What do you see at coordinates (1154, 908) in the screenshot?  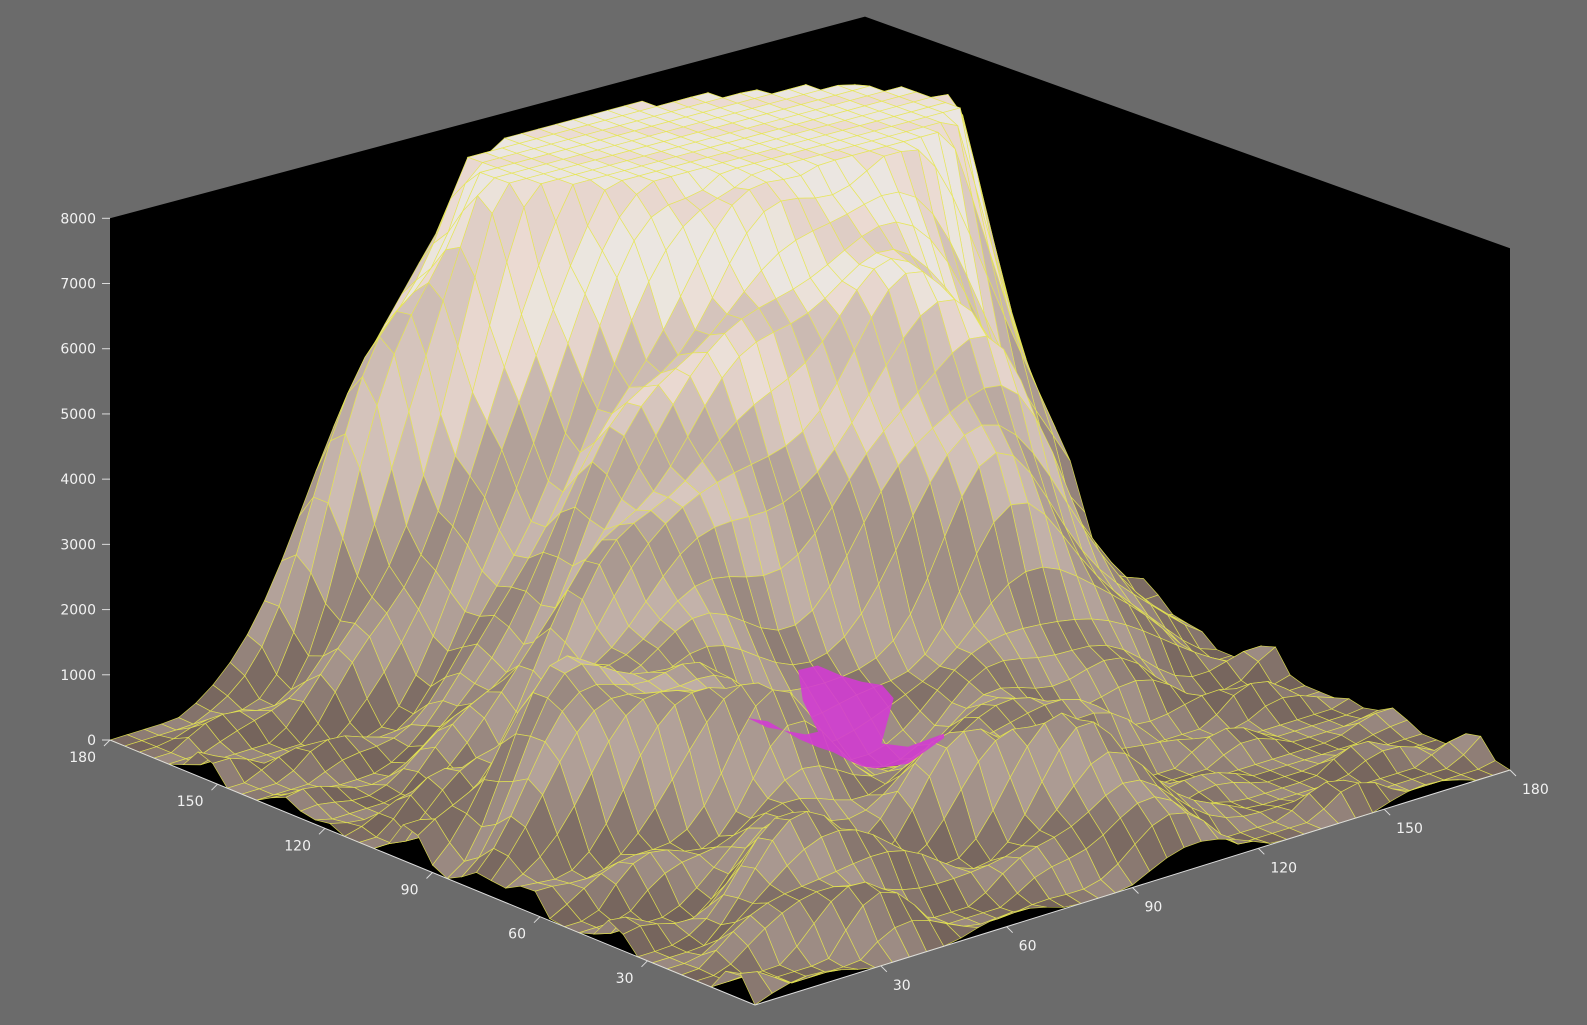 I see `right-axis-tick-label: 90` at bounding box center [1154, 908].